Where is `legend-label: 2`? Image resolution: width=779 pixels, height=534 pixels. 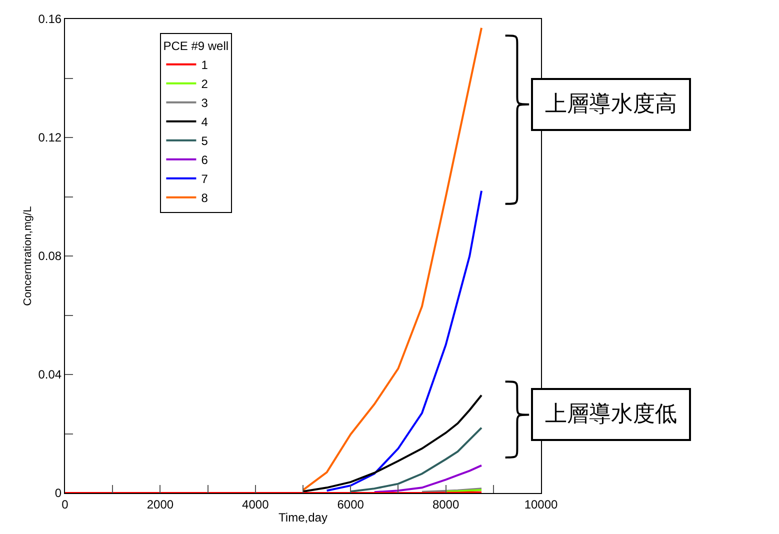 legend-label: 2 is located at coordinates (204, 84).